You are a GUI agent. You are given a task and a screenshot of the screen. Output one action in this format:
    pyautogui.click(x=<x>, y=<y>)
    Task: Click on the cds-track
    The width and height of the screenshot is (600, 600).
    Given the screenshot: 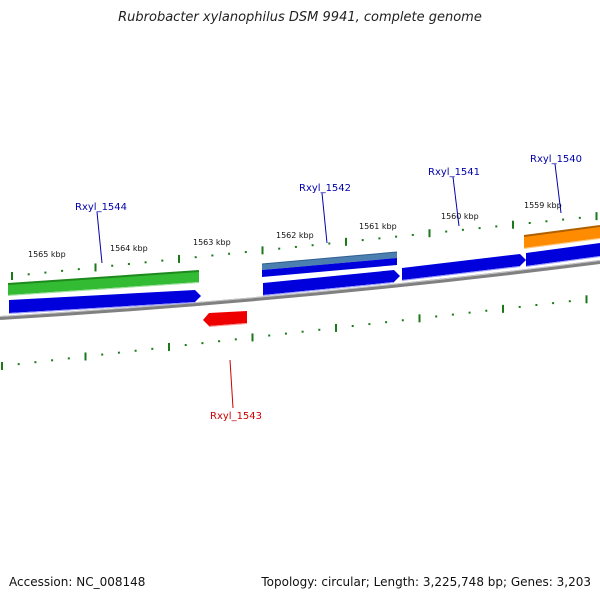 What is the action you would take?
    pyautogui.click(x=304, y=278)
    